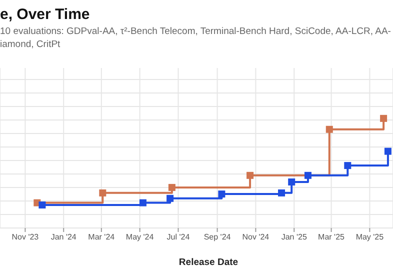 The width and height of the screenshot is (393, 267). Describe the element at coordinates (208, 262) in the screenshot. I see `x-axis-title: Release Date` at that location.